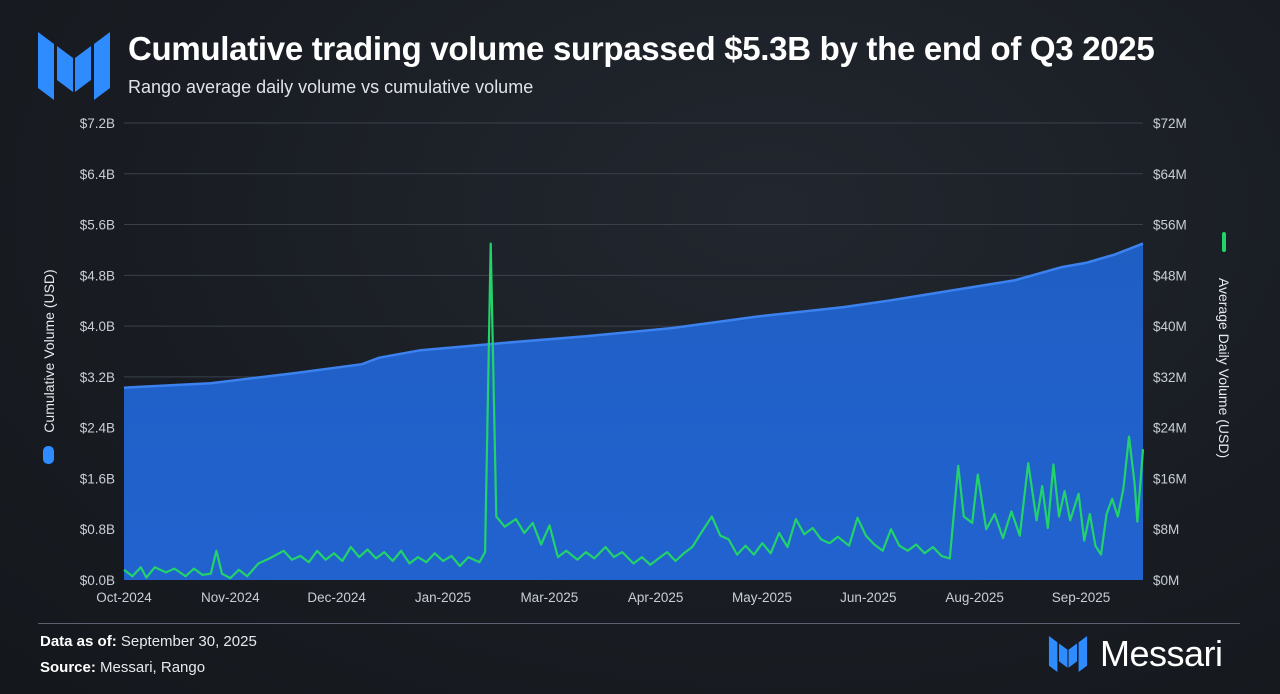 The width and height of the screenshot is (1280, 694). Describe the element at coordinates (1170, 428) in the screenshot. I see `right-tick-label: $24M` at that location.